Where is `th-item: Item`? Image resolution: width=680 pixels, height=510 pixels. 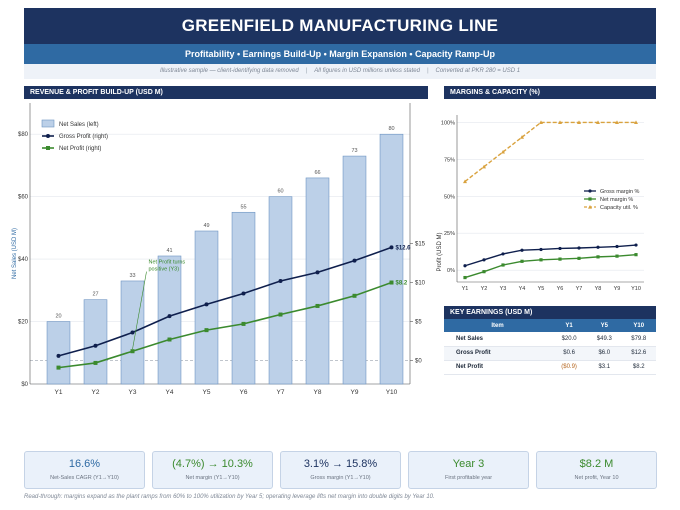
th-item: Item is located at coordinates (498, 325).